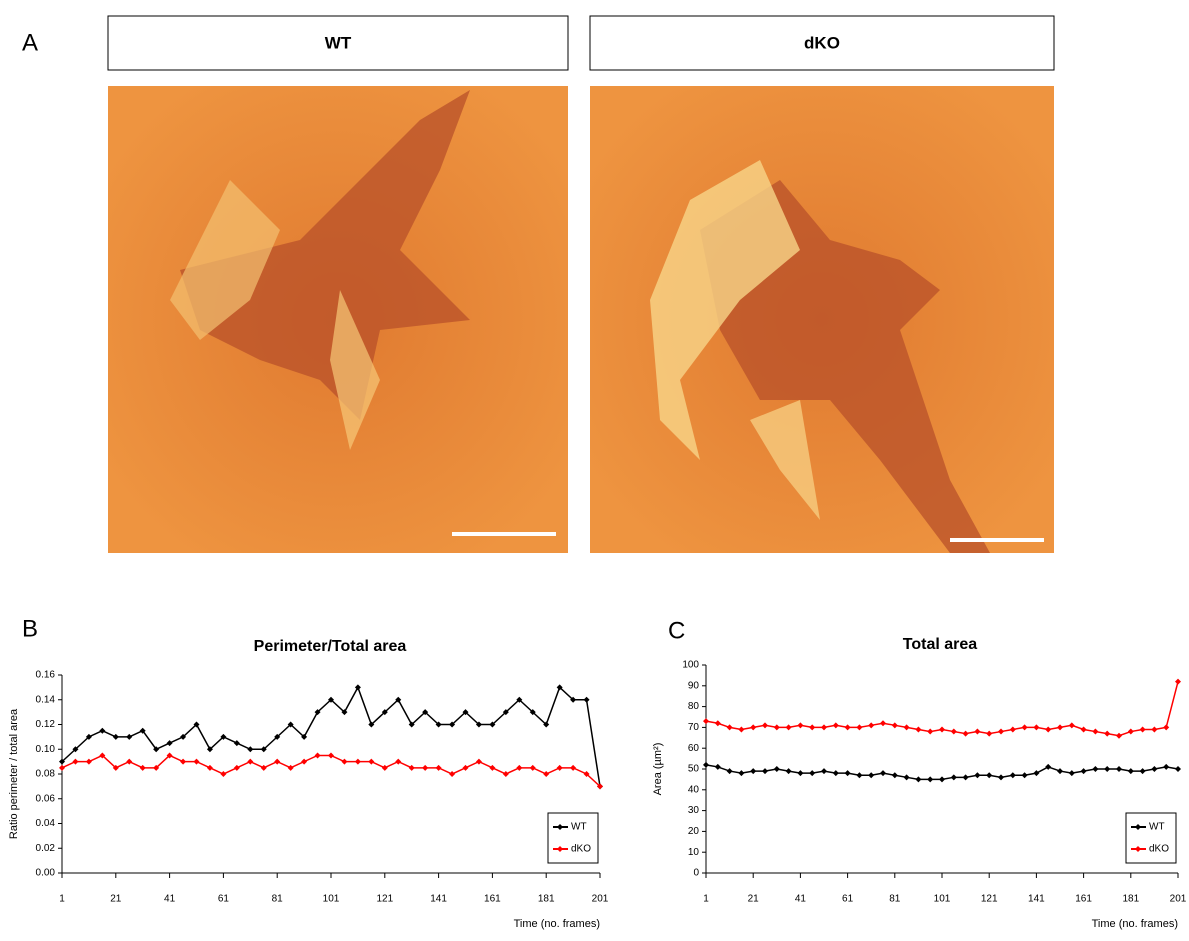 The height and width of the screenshot is (941, 1189). What do you see at coordinates (694, 748) in the screenshot?
I see `y-tick-label: 60` at bounding box center [694, 748].